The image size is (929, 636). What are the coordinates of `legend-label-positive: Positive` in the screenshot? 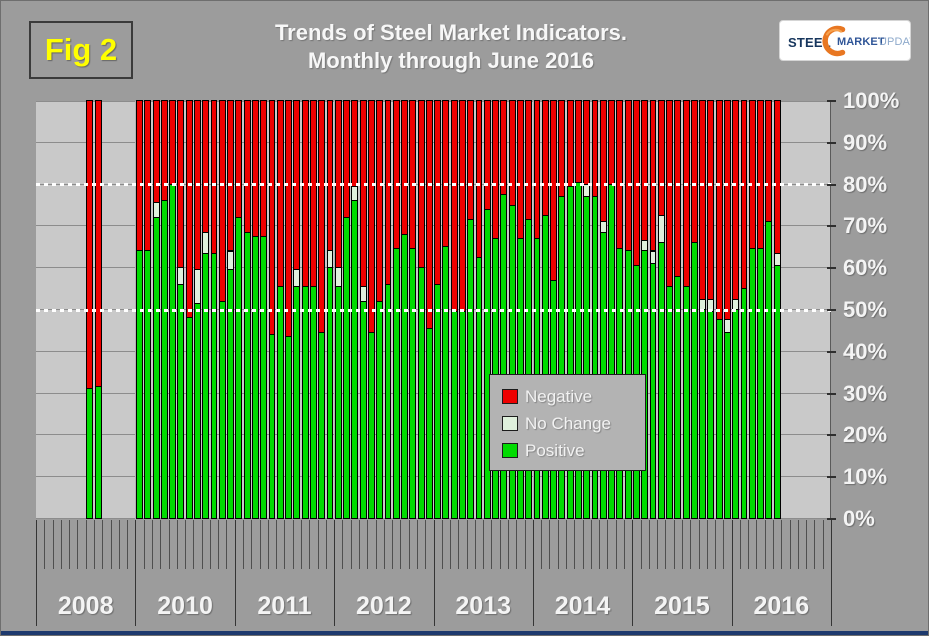 It's located at (555, 450).